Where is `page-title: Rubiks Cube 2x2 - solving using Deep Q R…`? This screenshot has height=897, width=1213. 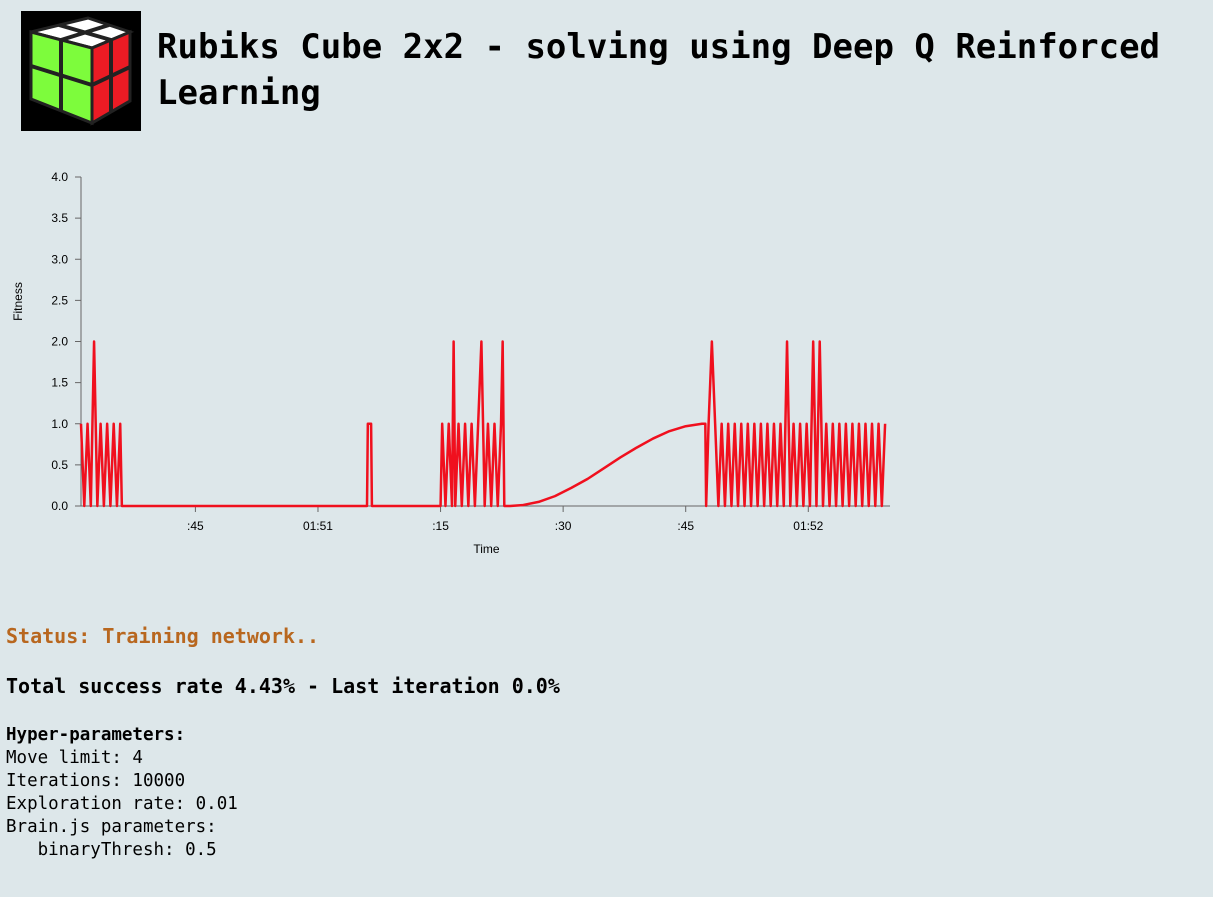
page-title: Rubiks Cube 2x2 - solving using Deep Q R… is located at coordinates (659, 70).